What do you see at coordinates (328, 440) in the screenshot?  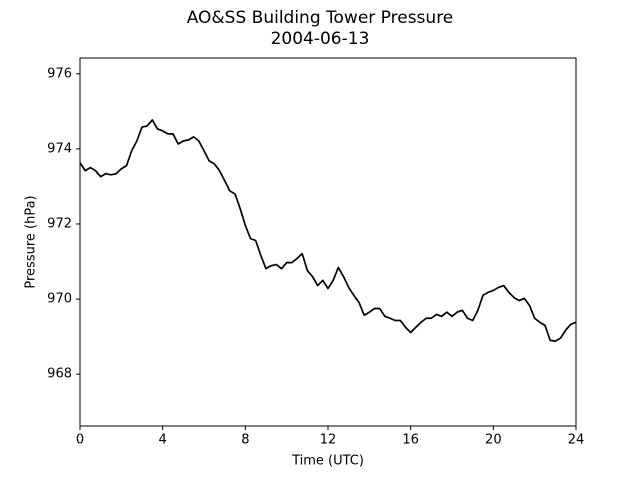 I see `x-tick-label: 12` at bounding box center [328, 440].